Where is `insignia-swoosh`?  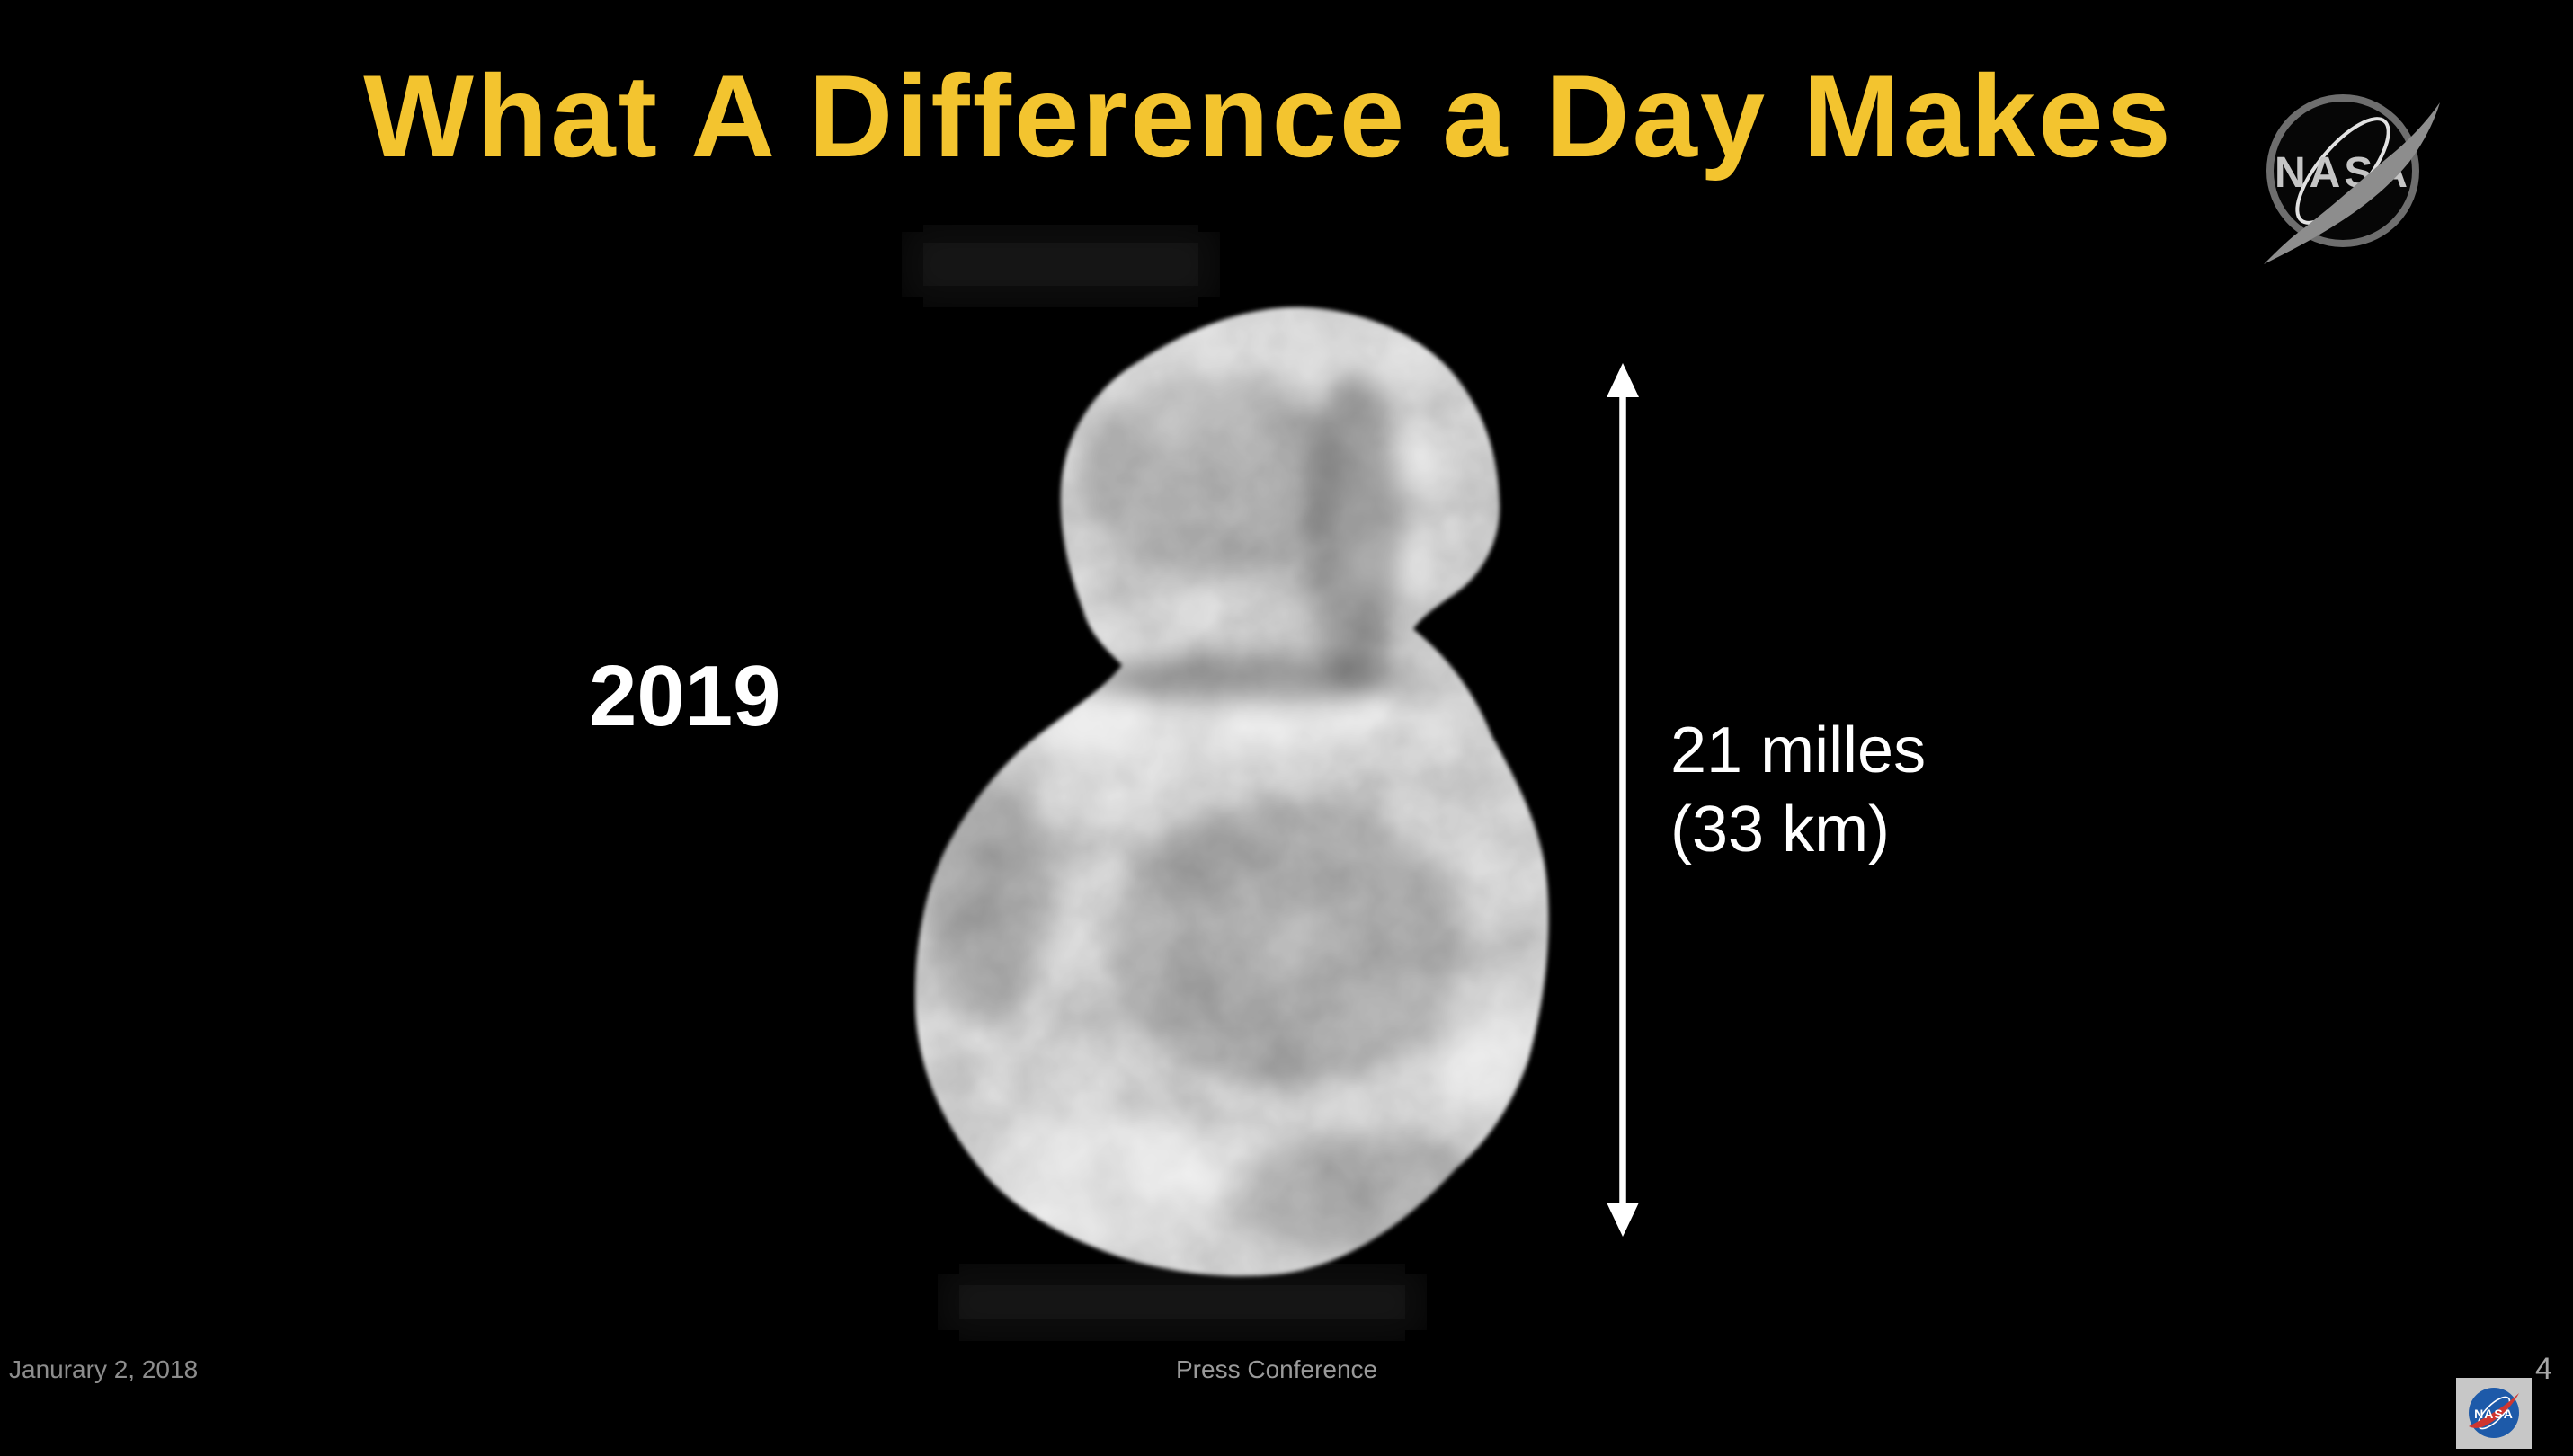 insignia-swoosh is located at coordinates (2352, 183).